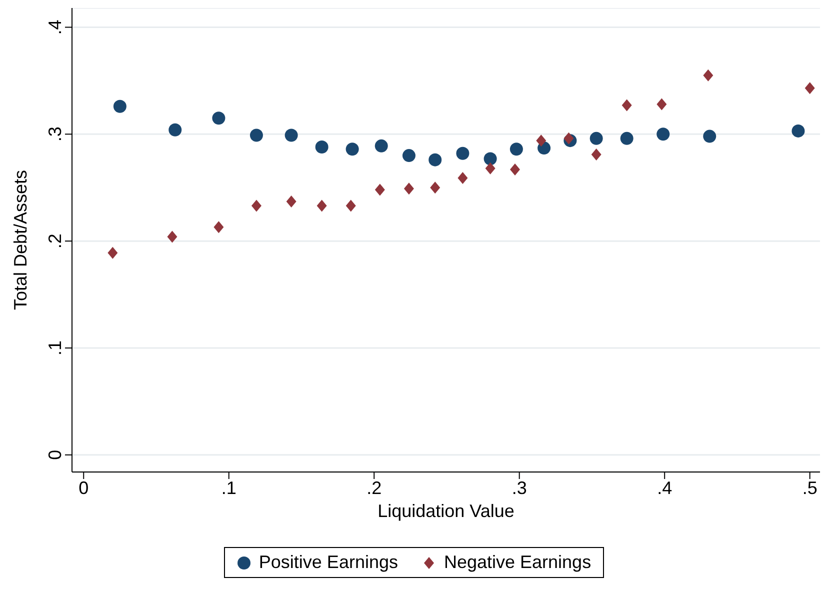 This screenshot has height=589, width=830. I want to click on x-tick-label: .5, so click(810, 488).